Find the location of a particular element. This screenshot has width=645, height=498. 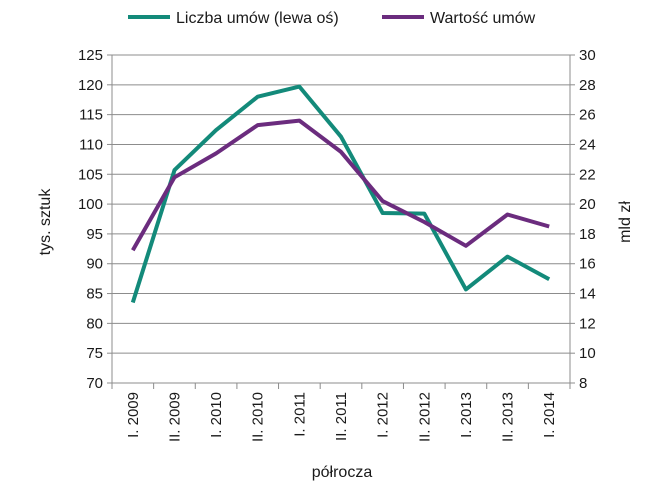

y-left-tick-label: 110 is located at coordinates (91, 144).